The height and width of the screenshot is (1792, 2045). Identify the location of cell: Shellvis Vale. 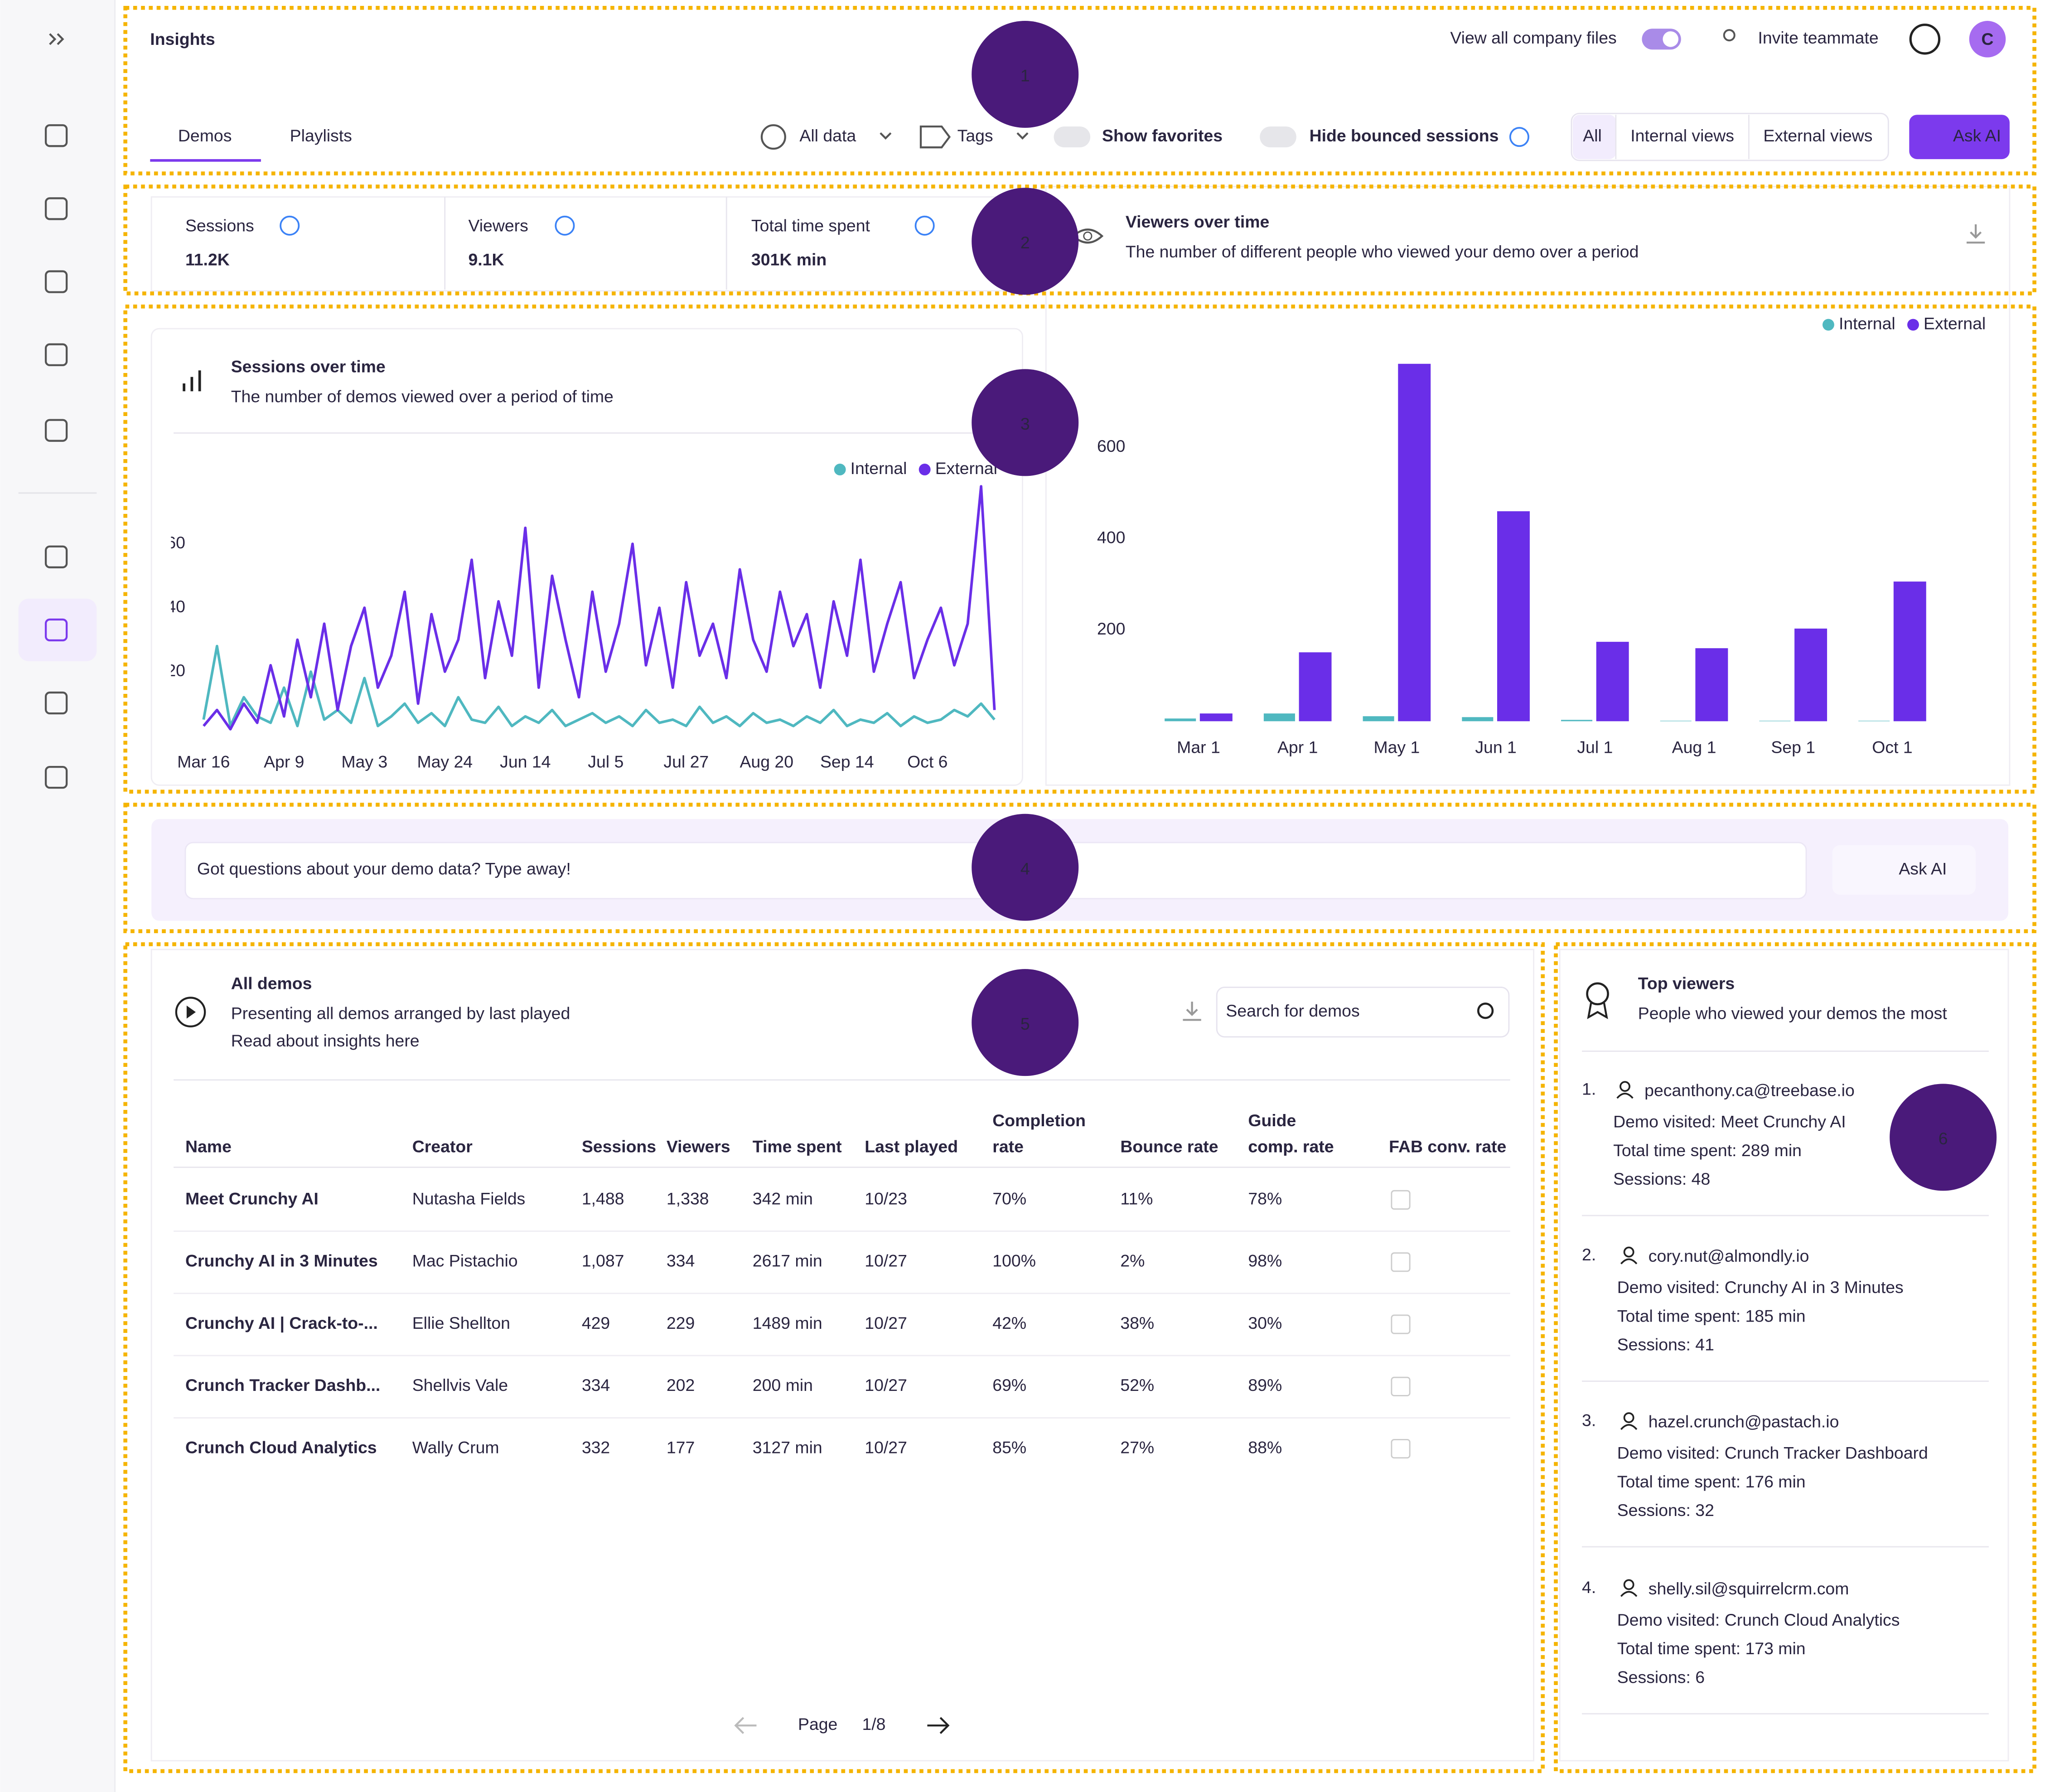
(460, 1385).